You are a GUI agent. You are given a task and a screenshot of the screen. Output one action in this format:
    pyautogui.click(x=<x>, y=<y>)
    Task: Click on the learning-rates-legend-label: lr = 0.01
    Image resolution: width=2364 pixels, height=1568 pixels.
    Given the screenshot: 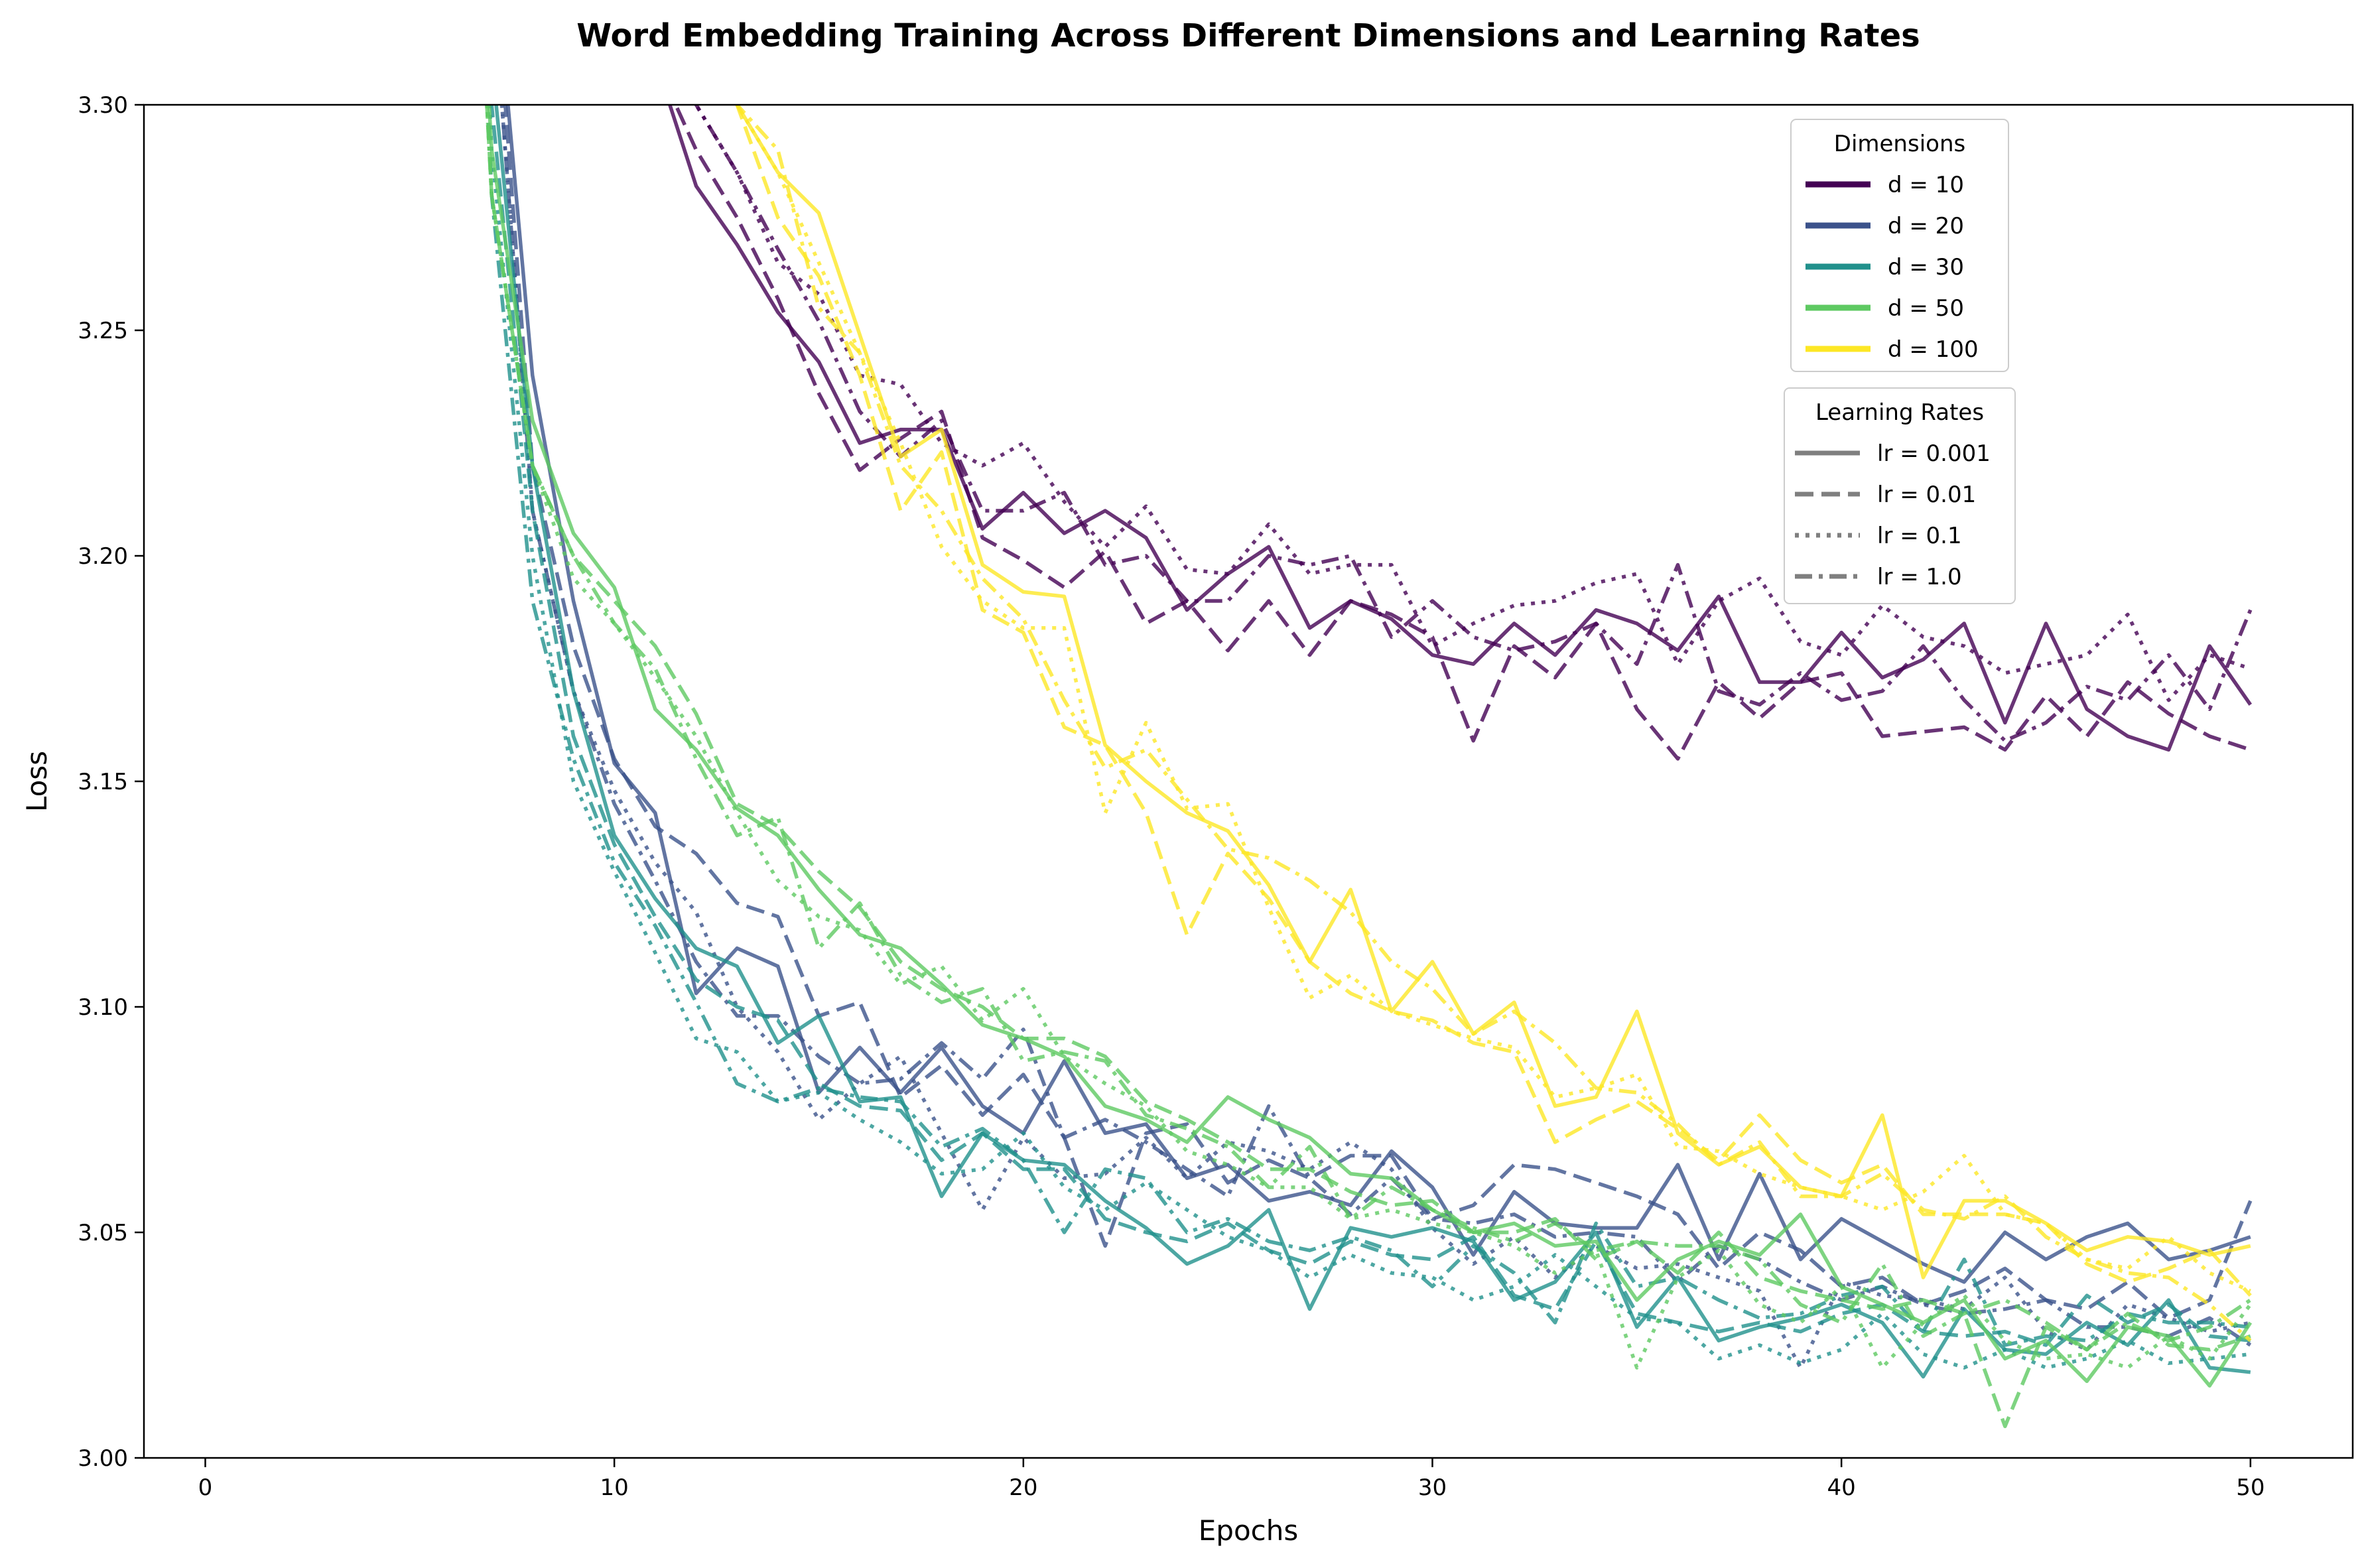 What is the action you would take?
    pyautogui.click(x=1926, y=495)
    